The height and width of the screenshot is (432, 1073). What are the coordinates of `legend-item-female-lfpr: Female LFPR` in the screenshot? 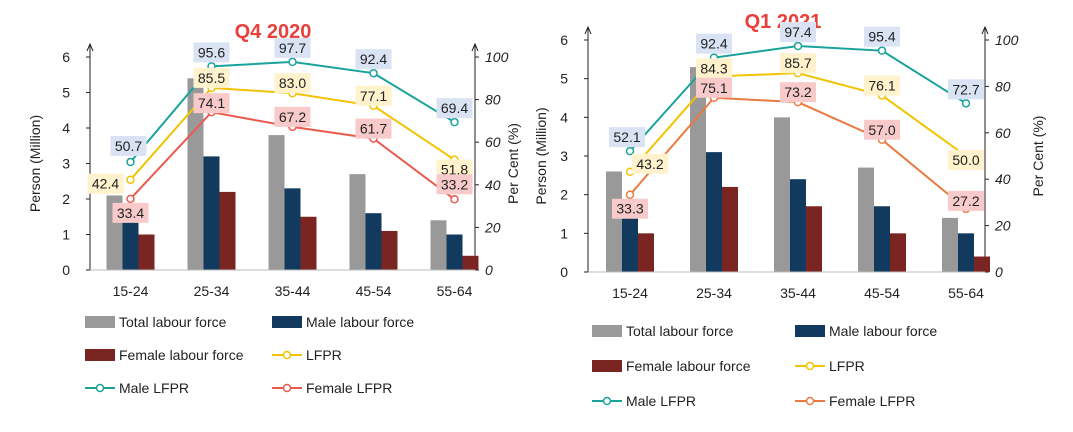 It's located at (855, 401).